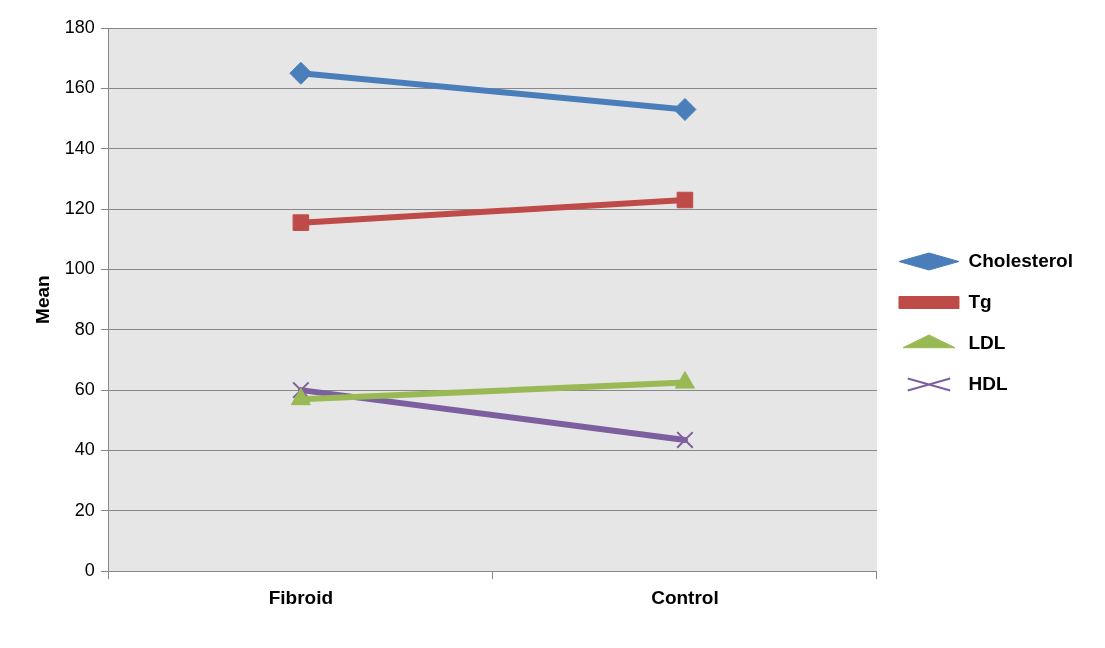 This screenshot has width=1105, height=648. I want to click on x-tick-label: Control, so click(685, 597).